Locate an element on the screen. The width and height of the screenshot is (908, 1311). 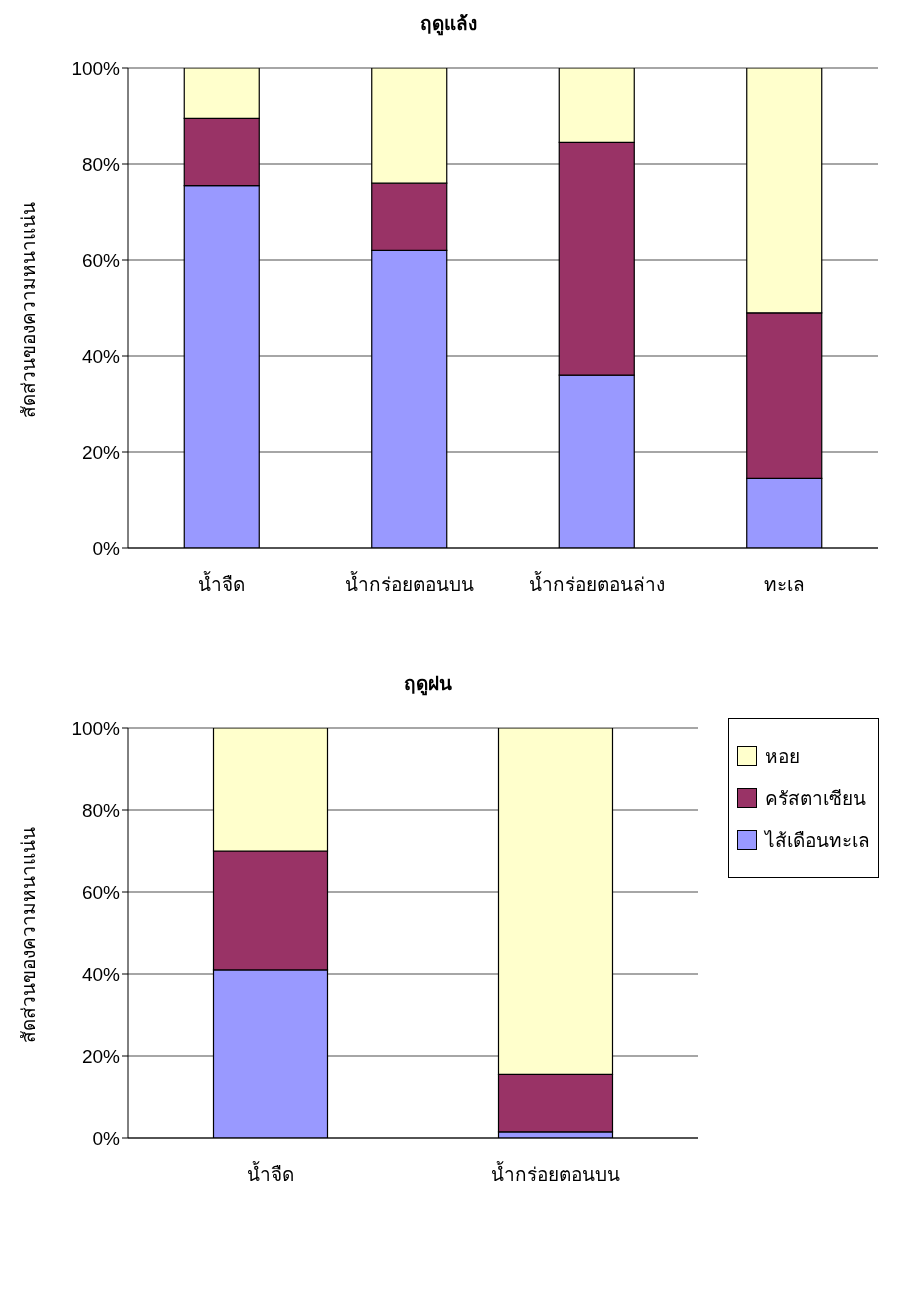
legend-label: ไส้เดือนทะเล is located at coordinates (817, 841).